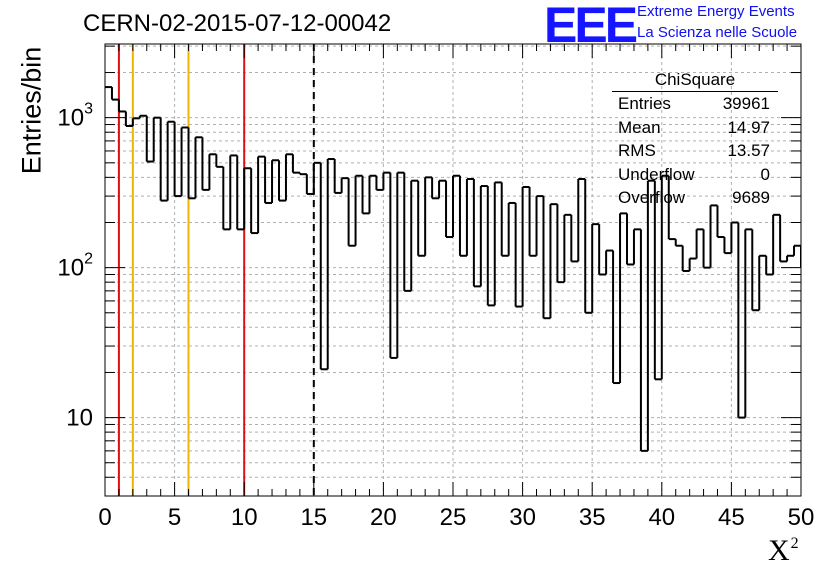 The image size is (836, 572). What do you see at coordinates (237, 23) in the screenshot?
I see `run-title: CERN-02-2015-07-12-00042` at bounding box center [237, 23].